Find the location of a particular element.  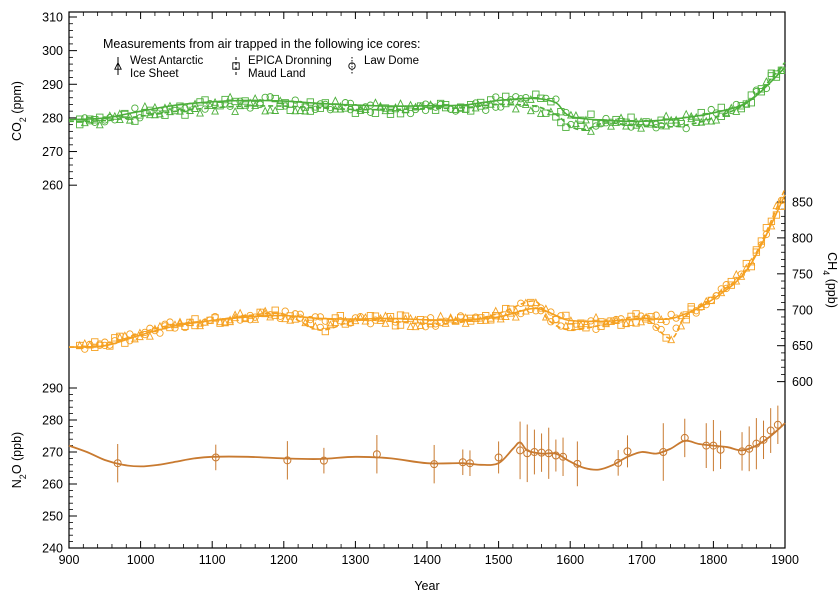

co2-label-sub: 2 is located at coordinates (23, 119).